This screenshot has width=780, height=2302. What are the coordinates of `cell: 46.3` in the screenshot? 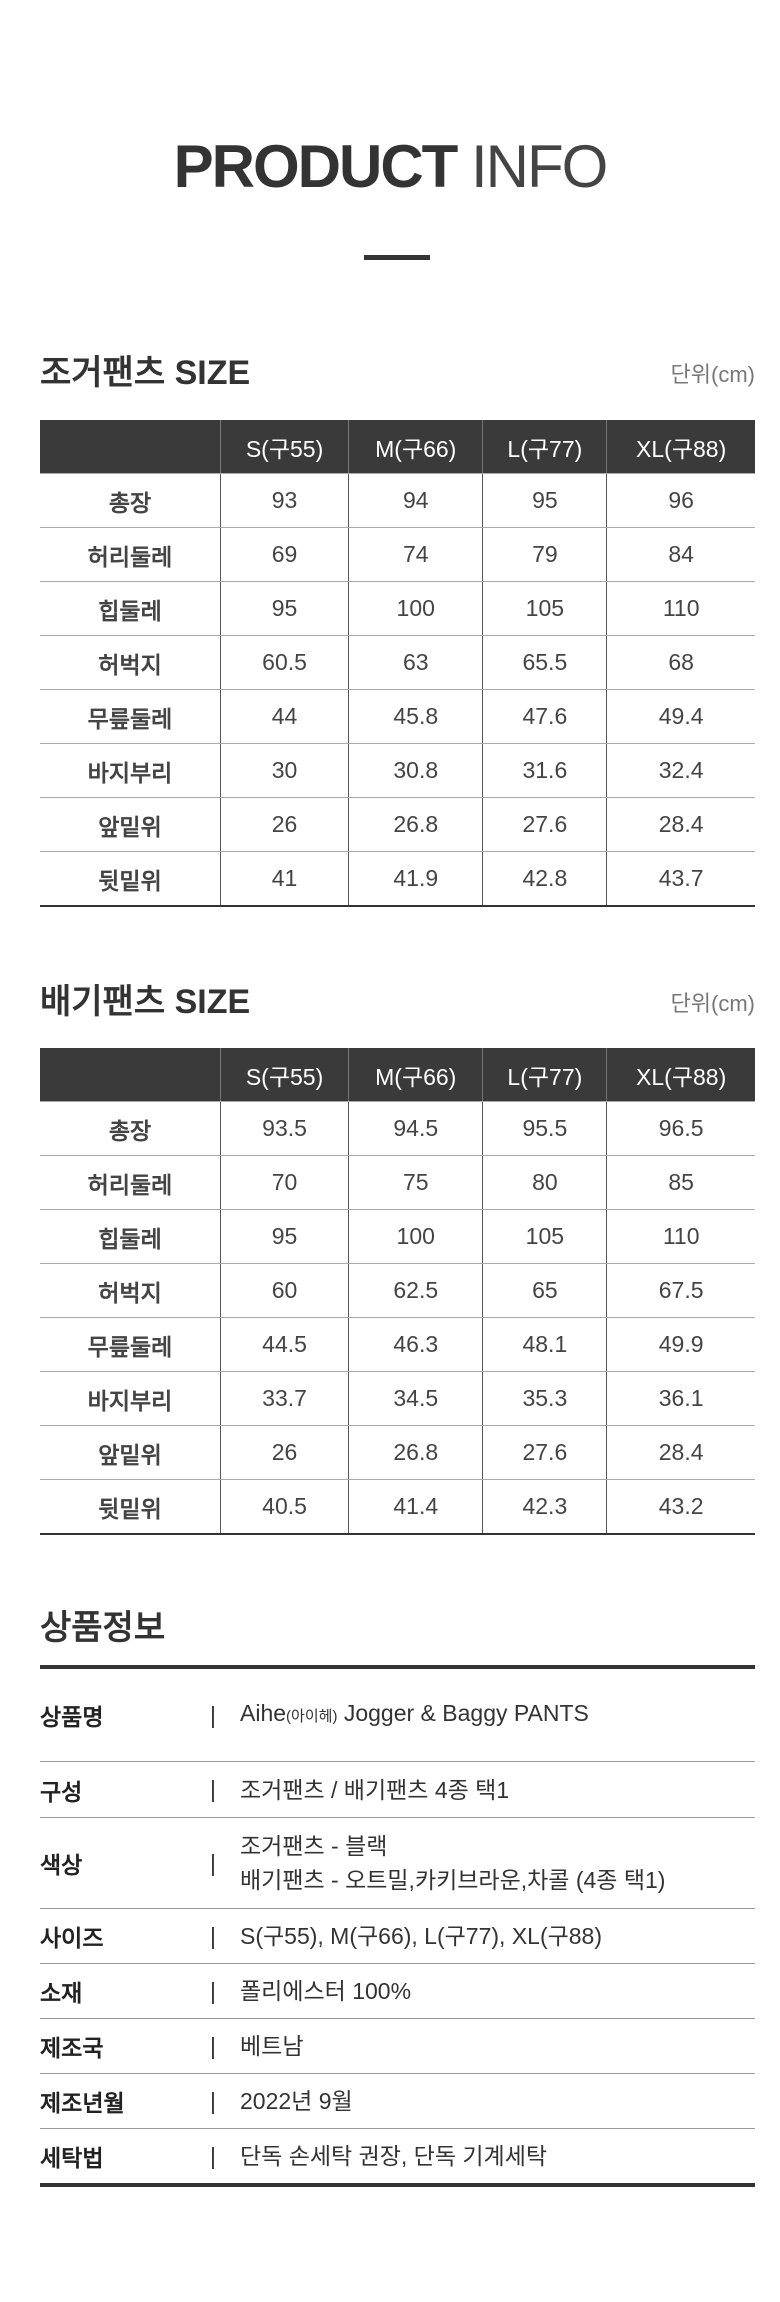 It's located at (415, 1344).